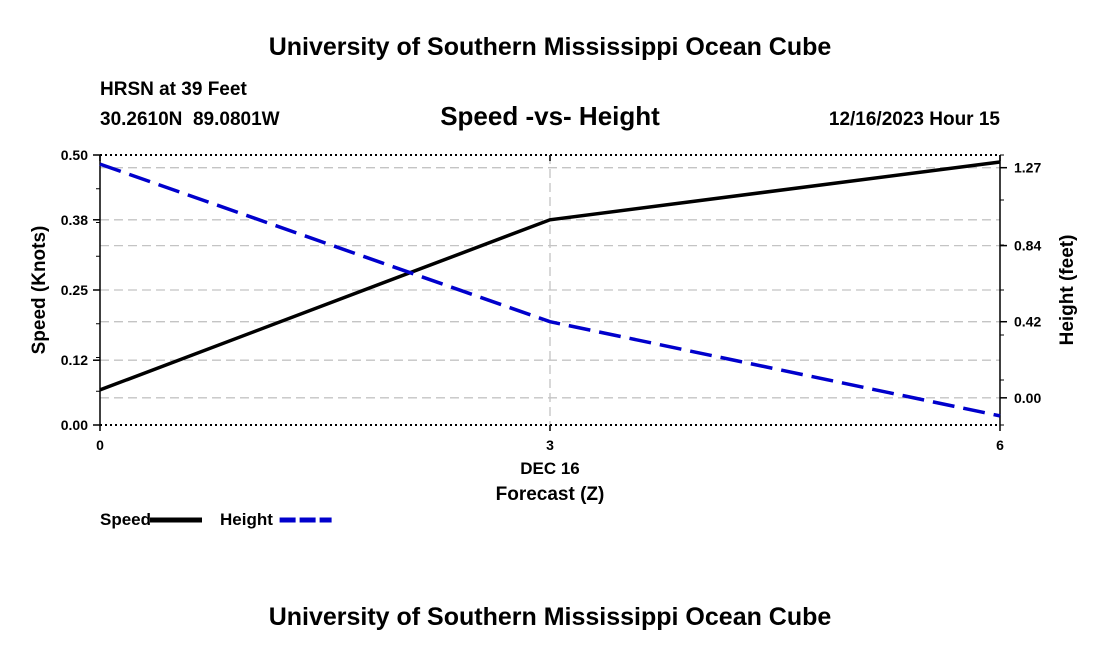 The width and height of the screenshot is (1100, 650). Describe the element at coordinates (915, 119) in the screenshot. I see `datetime-label: 12/16/2023 Hour 15` at that location.